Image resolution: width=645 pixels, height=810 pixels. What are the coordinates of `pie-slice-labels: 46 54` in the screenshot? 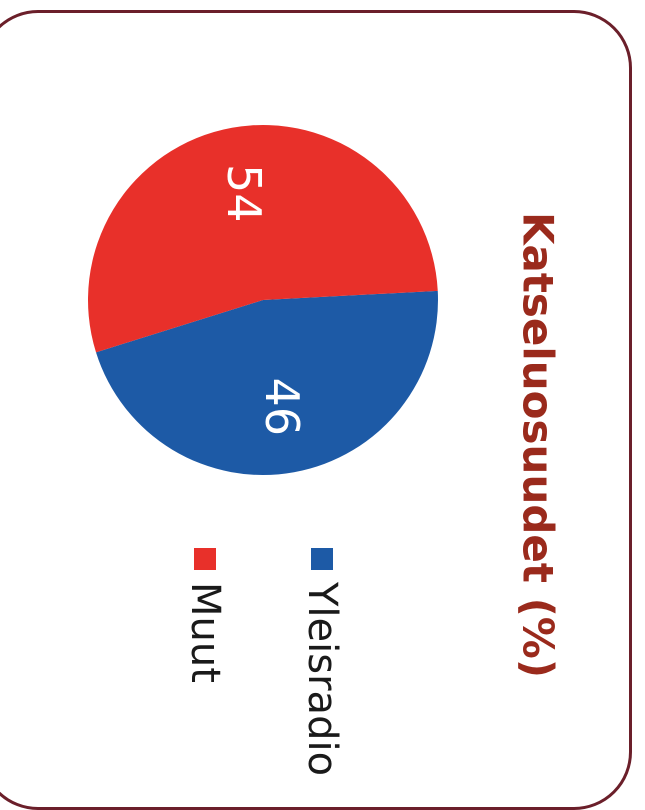 It's located at (263, 300).